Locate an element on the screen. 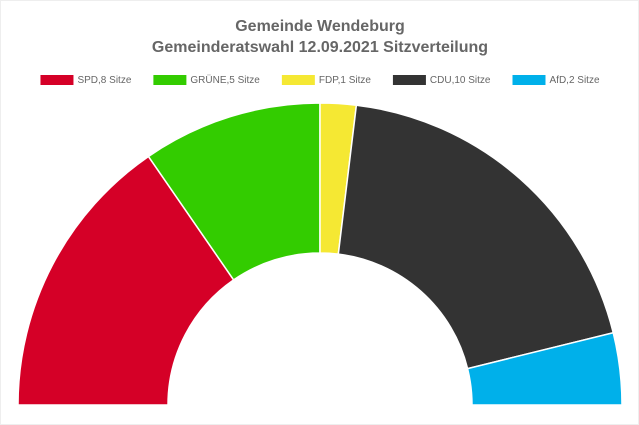 This screenshot has width=639, height=425. legend-label: GRÜNE,5 Sitze is located at coordinates (225, 80).